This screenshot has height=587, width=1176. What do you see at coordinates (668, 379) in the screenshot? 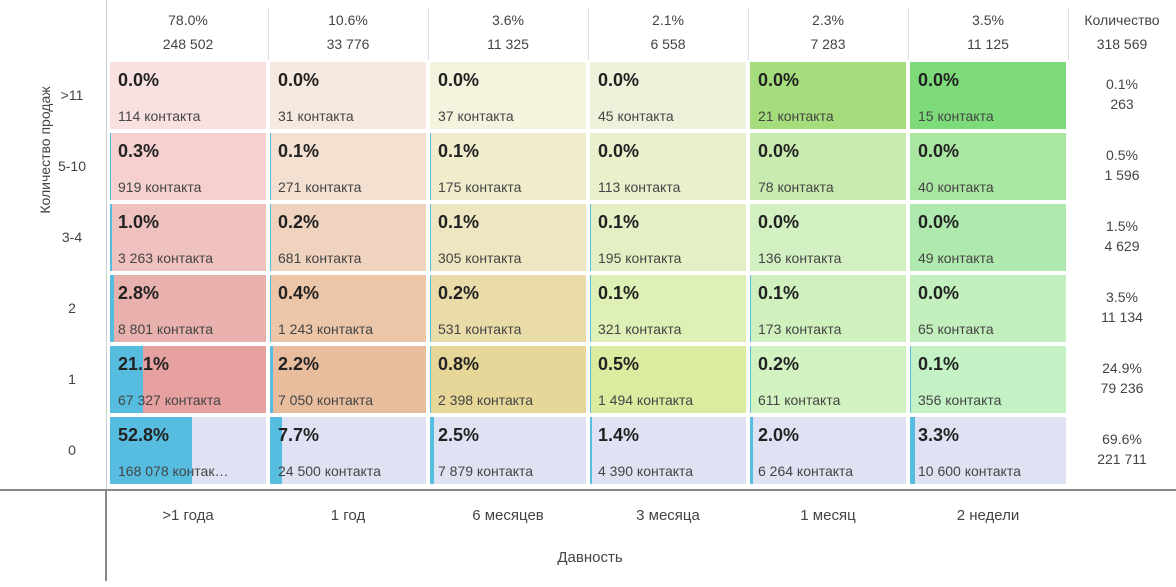
I see `cell: 0.5% 1 494 контакта` at bounding box center [668, 379].